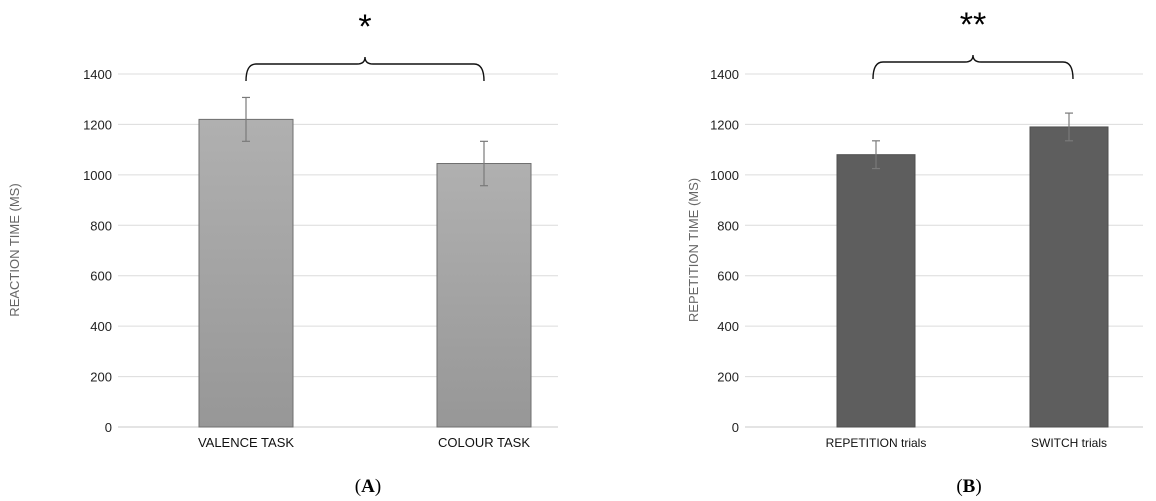  I want to click on panel-label: (B), so click(968, 486).